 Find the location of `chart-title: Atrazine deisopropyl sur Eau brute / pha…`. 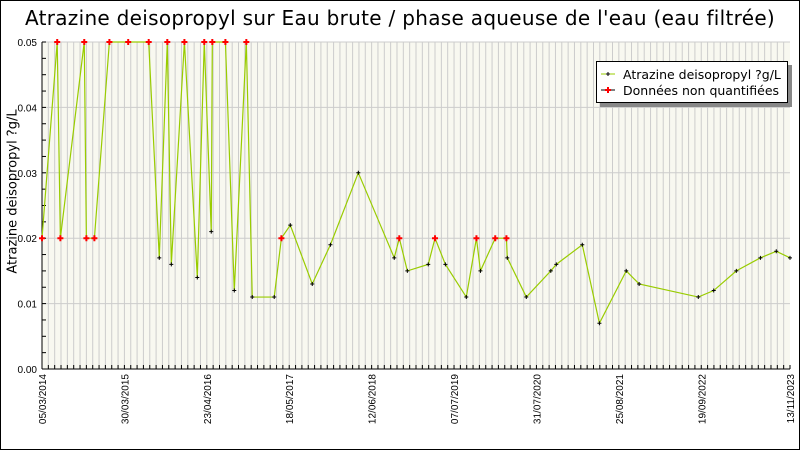

chart-title: Atrazine deisopropyl sur Eau brute / pha… is located at coordinates (400, 18).